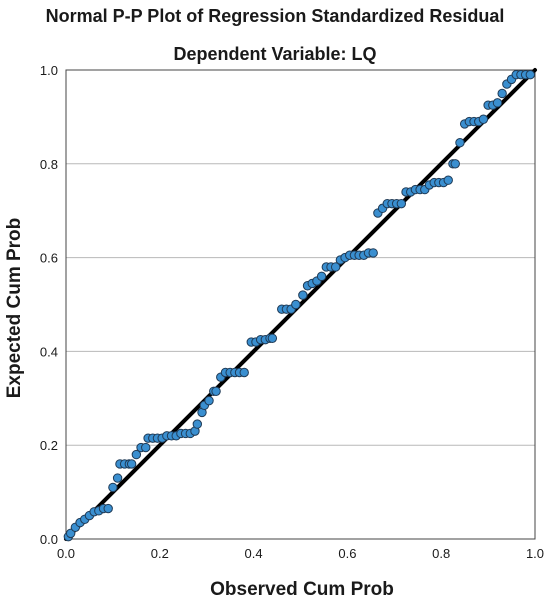 The width and height of the screenshot is (550, 604). What do you see at coordinates (160, 553) in the screenshot?
I see `x-tick-label: 0.2` at bounding box center [160, 553].